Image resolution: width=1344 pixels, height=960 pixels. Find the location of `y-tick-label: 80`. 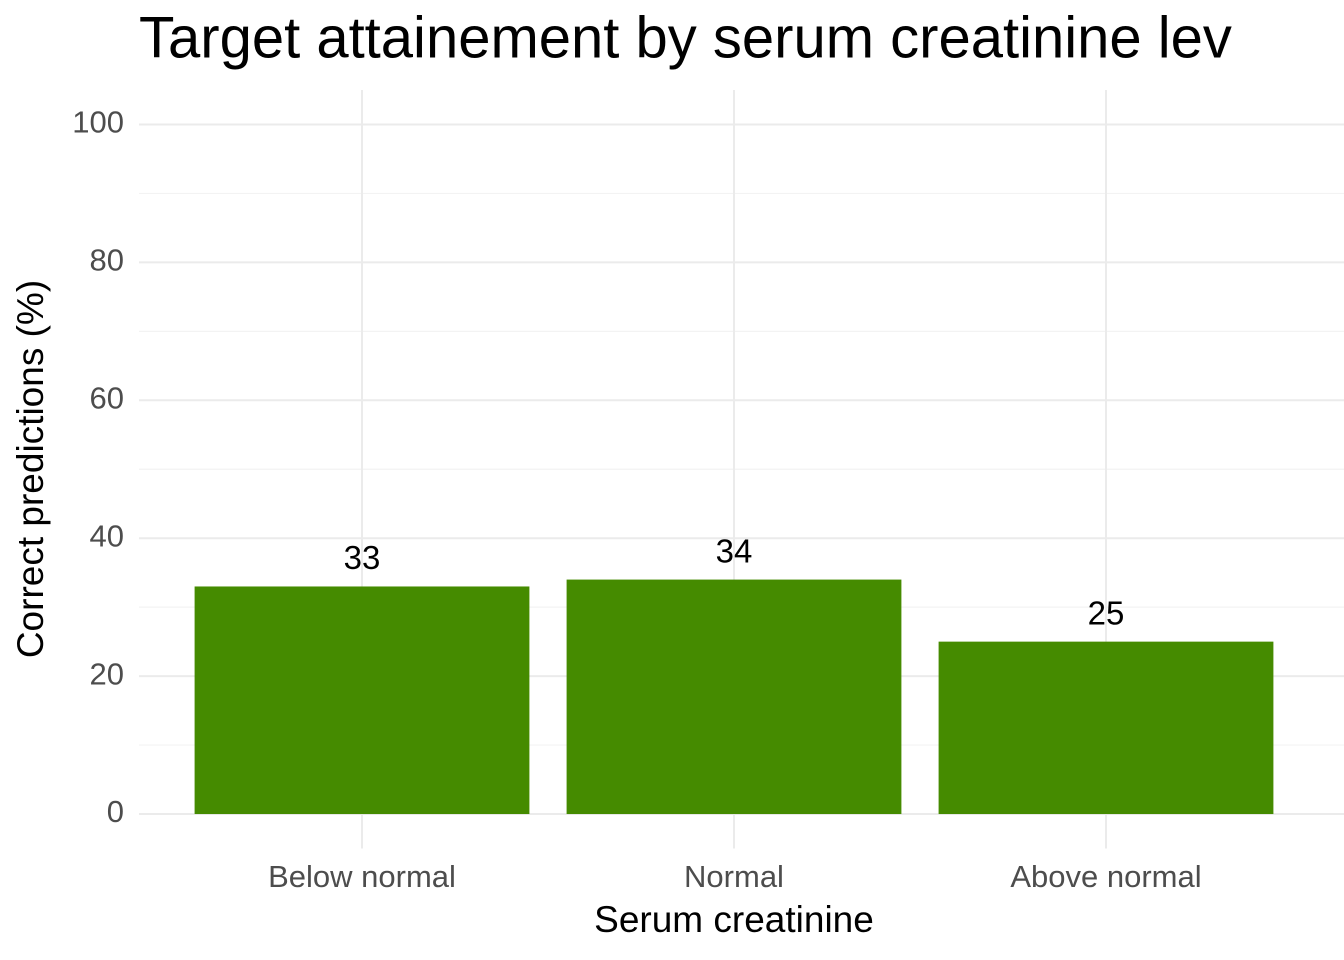

y-tick-label: 80 is located at coordinates (107, 260).